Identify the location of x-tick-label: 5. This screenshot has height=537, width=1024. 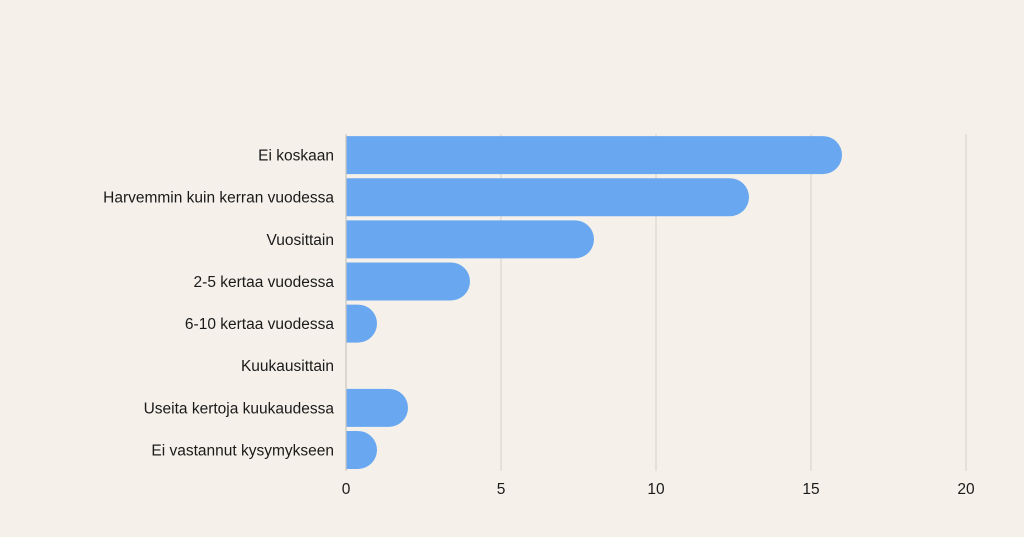
(501, 489).